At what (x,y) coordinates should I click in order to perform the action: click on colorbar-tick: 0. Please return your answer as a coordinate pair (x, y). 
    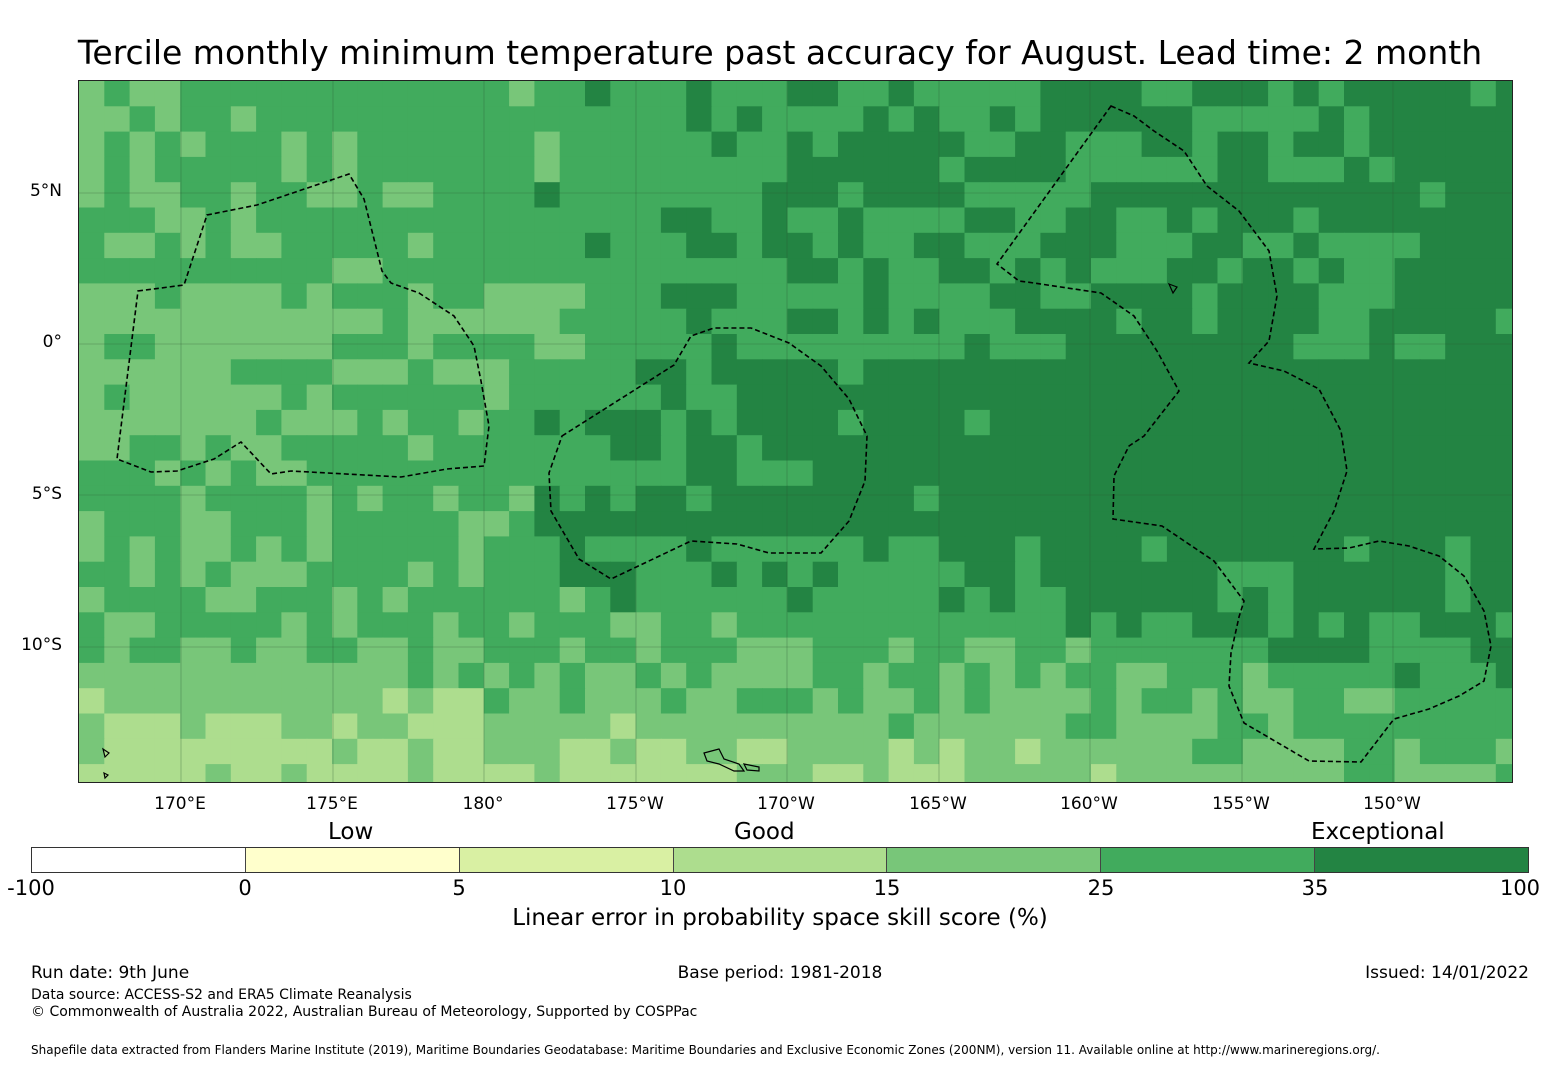
    Looking at the image, I should click on (245, 888).